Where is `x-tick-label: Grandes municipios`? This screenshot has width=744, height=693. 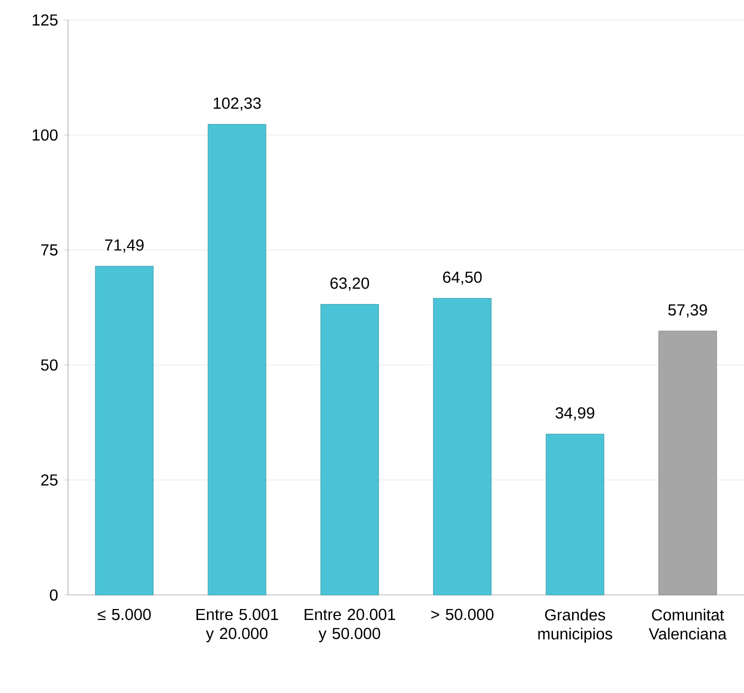
x-tick-label: Grandes municipios is located at coordinates (575, 625).